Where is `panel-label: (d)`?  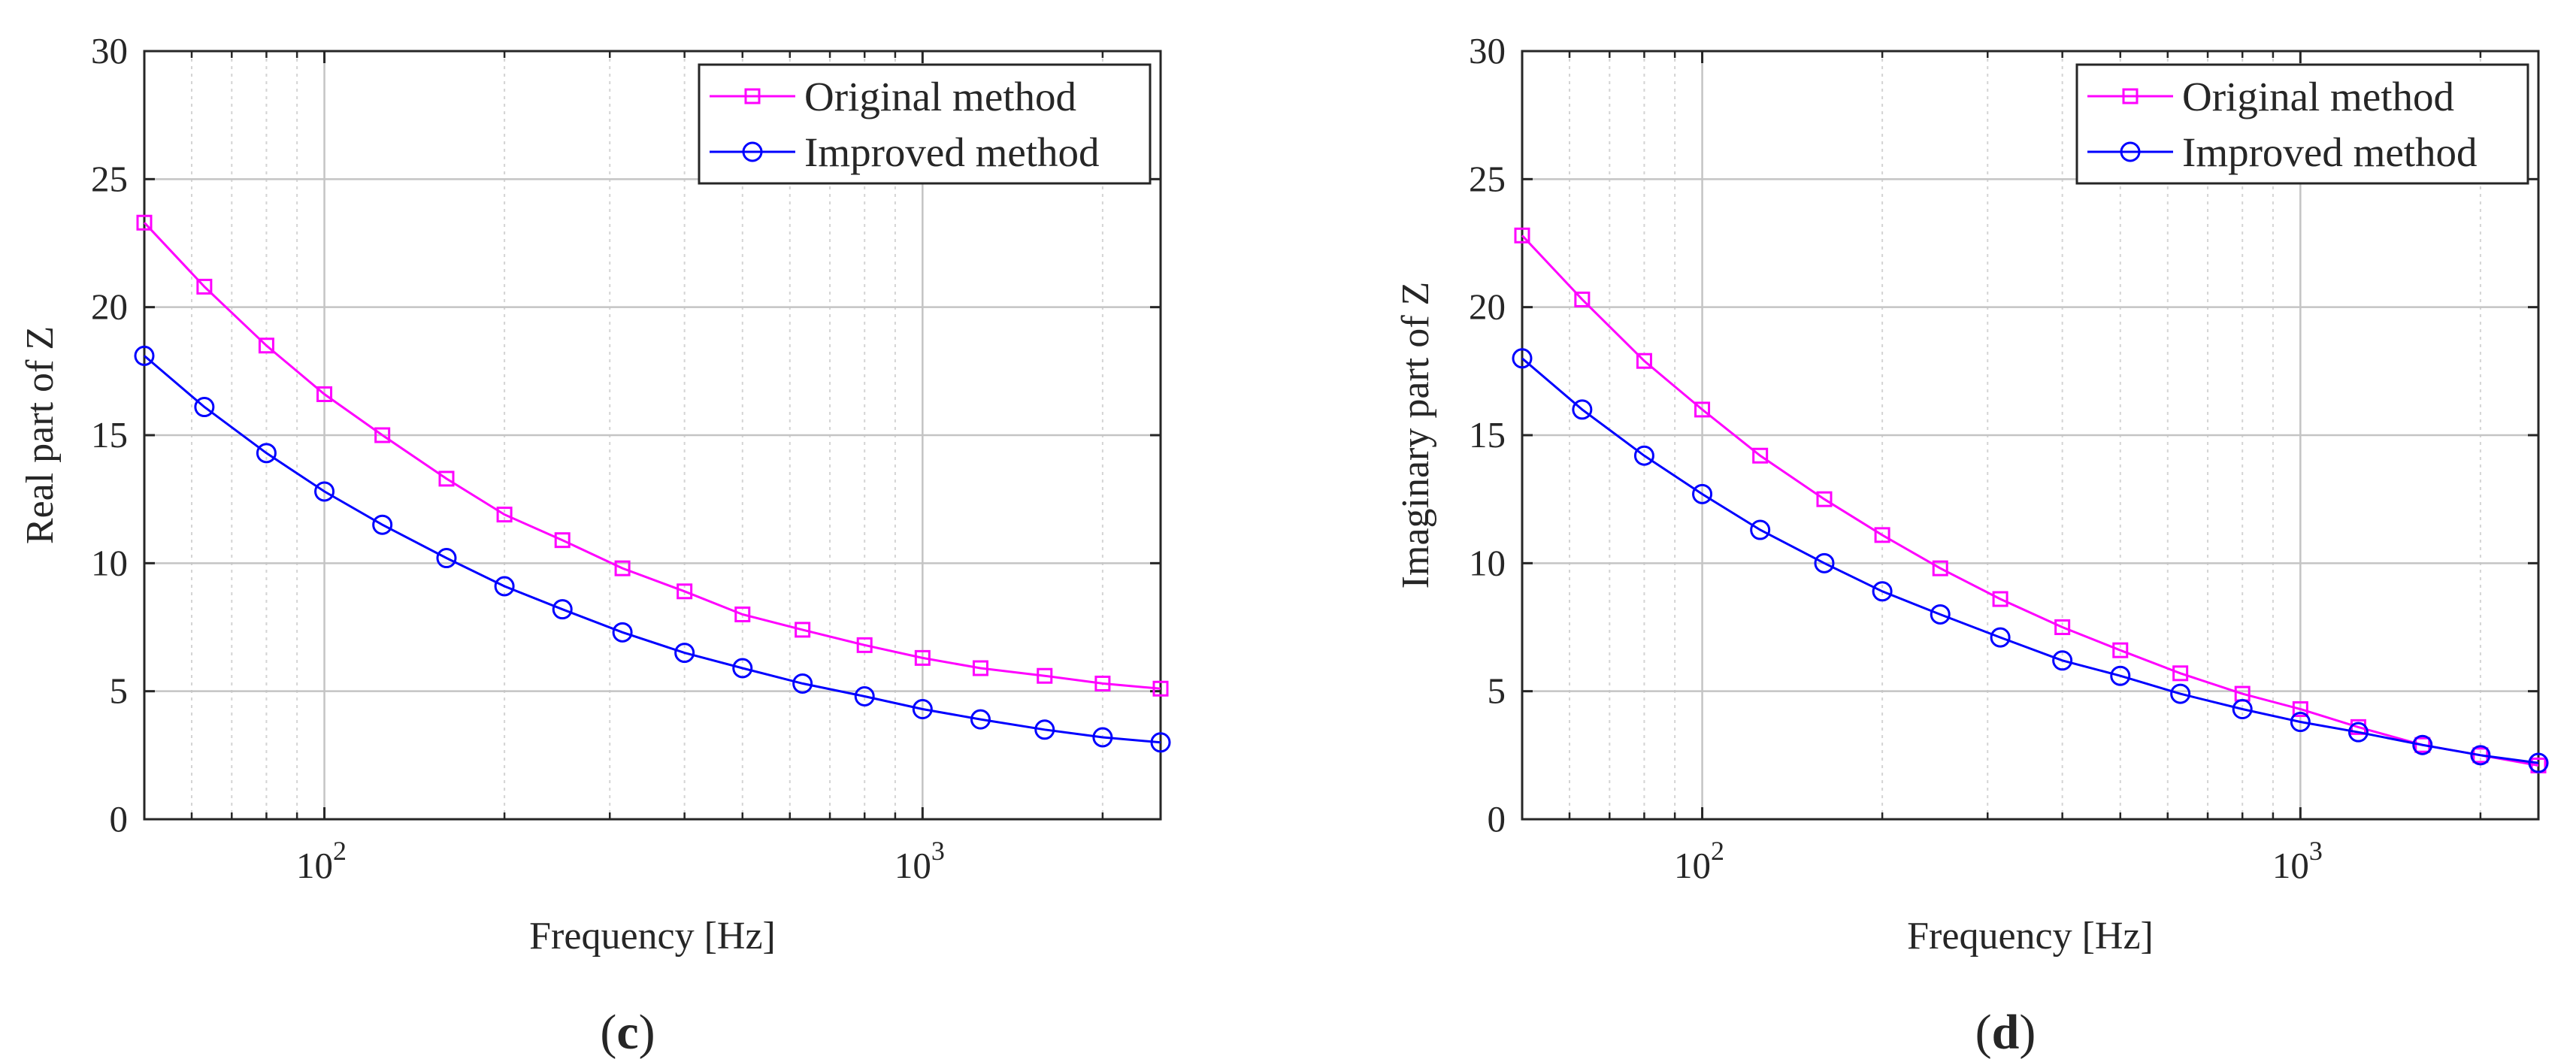 panel-label: (d) is located at coordinates (2005, 1032).